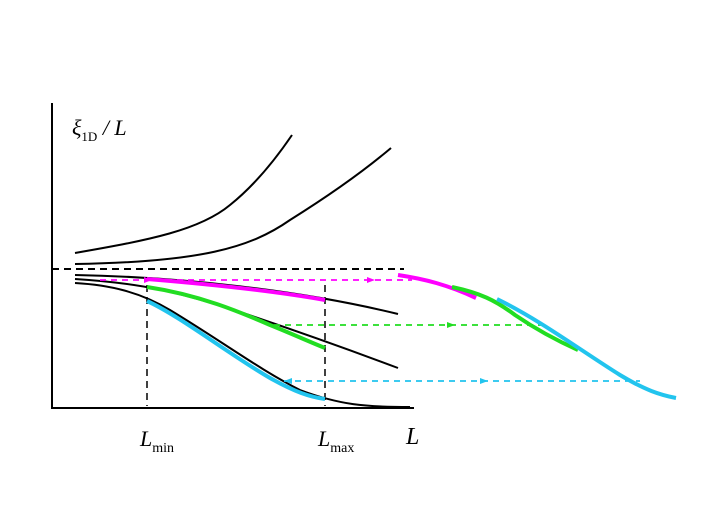  I want to click on lmin-label: Lmin, so click(156, 441).